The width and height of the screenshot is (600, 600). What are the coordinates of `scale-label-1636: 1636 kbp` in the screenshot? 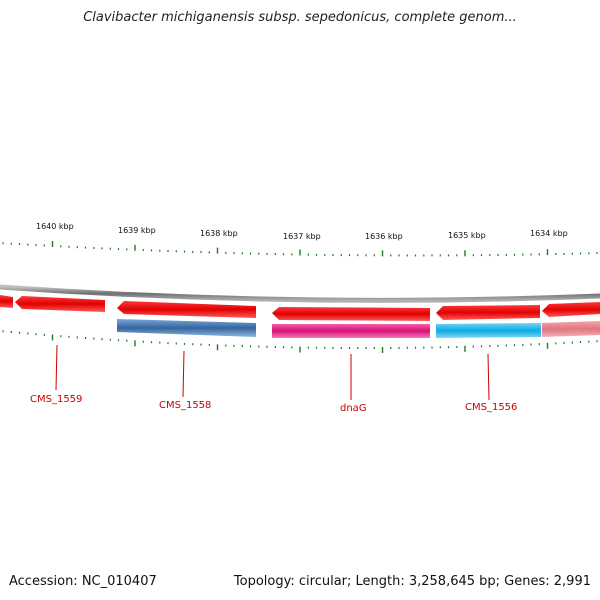 It's located at (384, 236).